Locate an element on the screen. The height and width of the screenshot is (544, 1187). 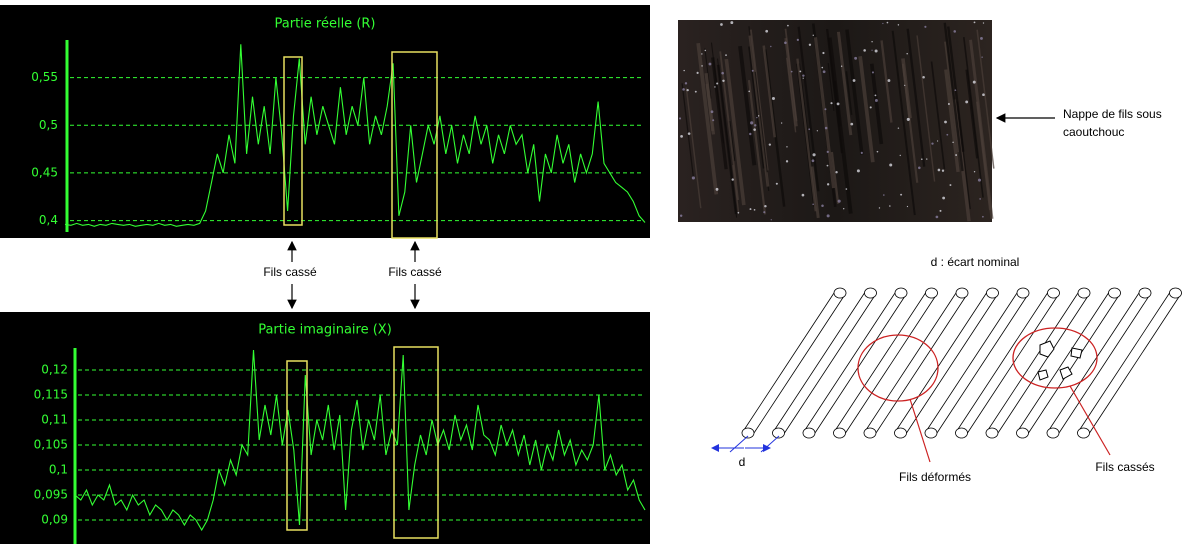
y-tick-label: 0,12 is located at coordinates (54, 370).